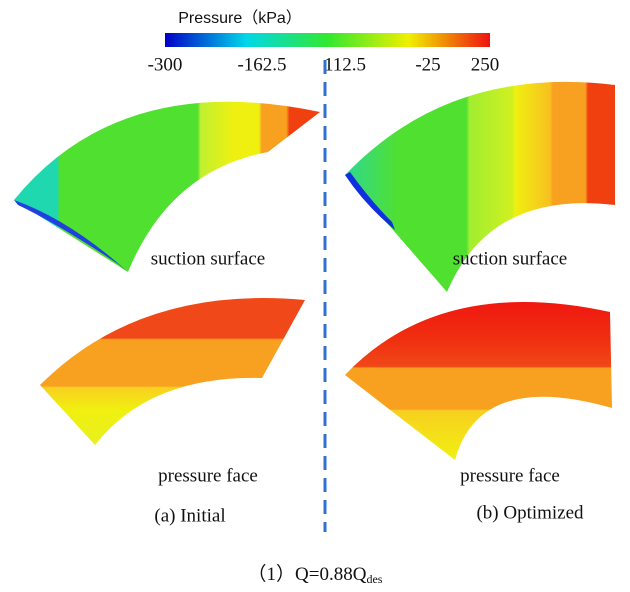 The width and height of the screenshot is (630, 592). I want to click on contour-pressure-optimized, so click(478, 381).